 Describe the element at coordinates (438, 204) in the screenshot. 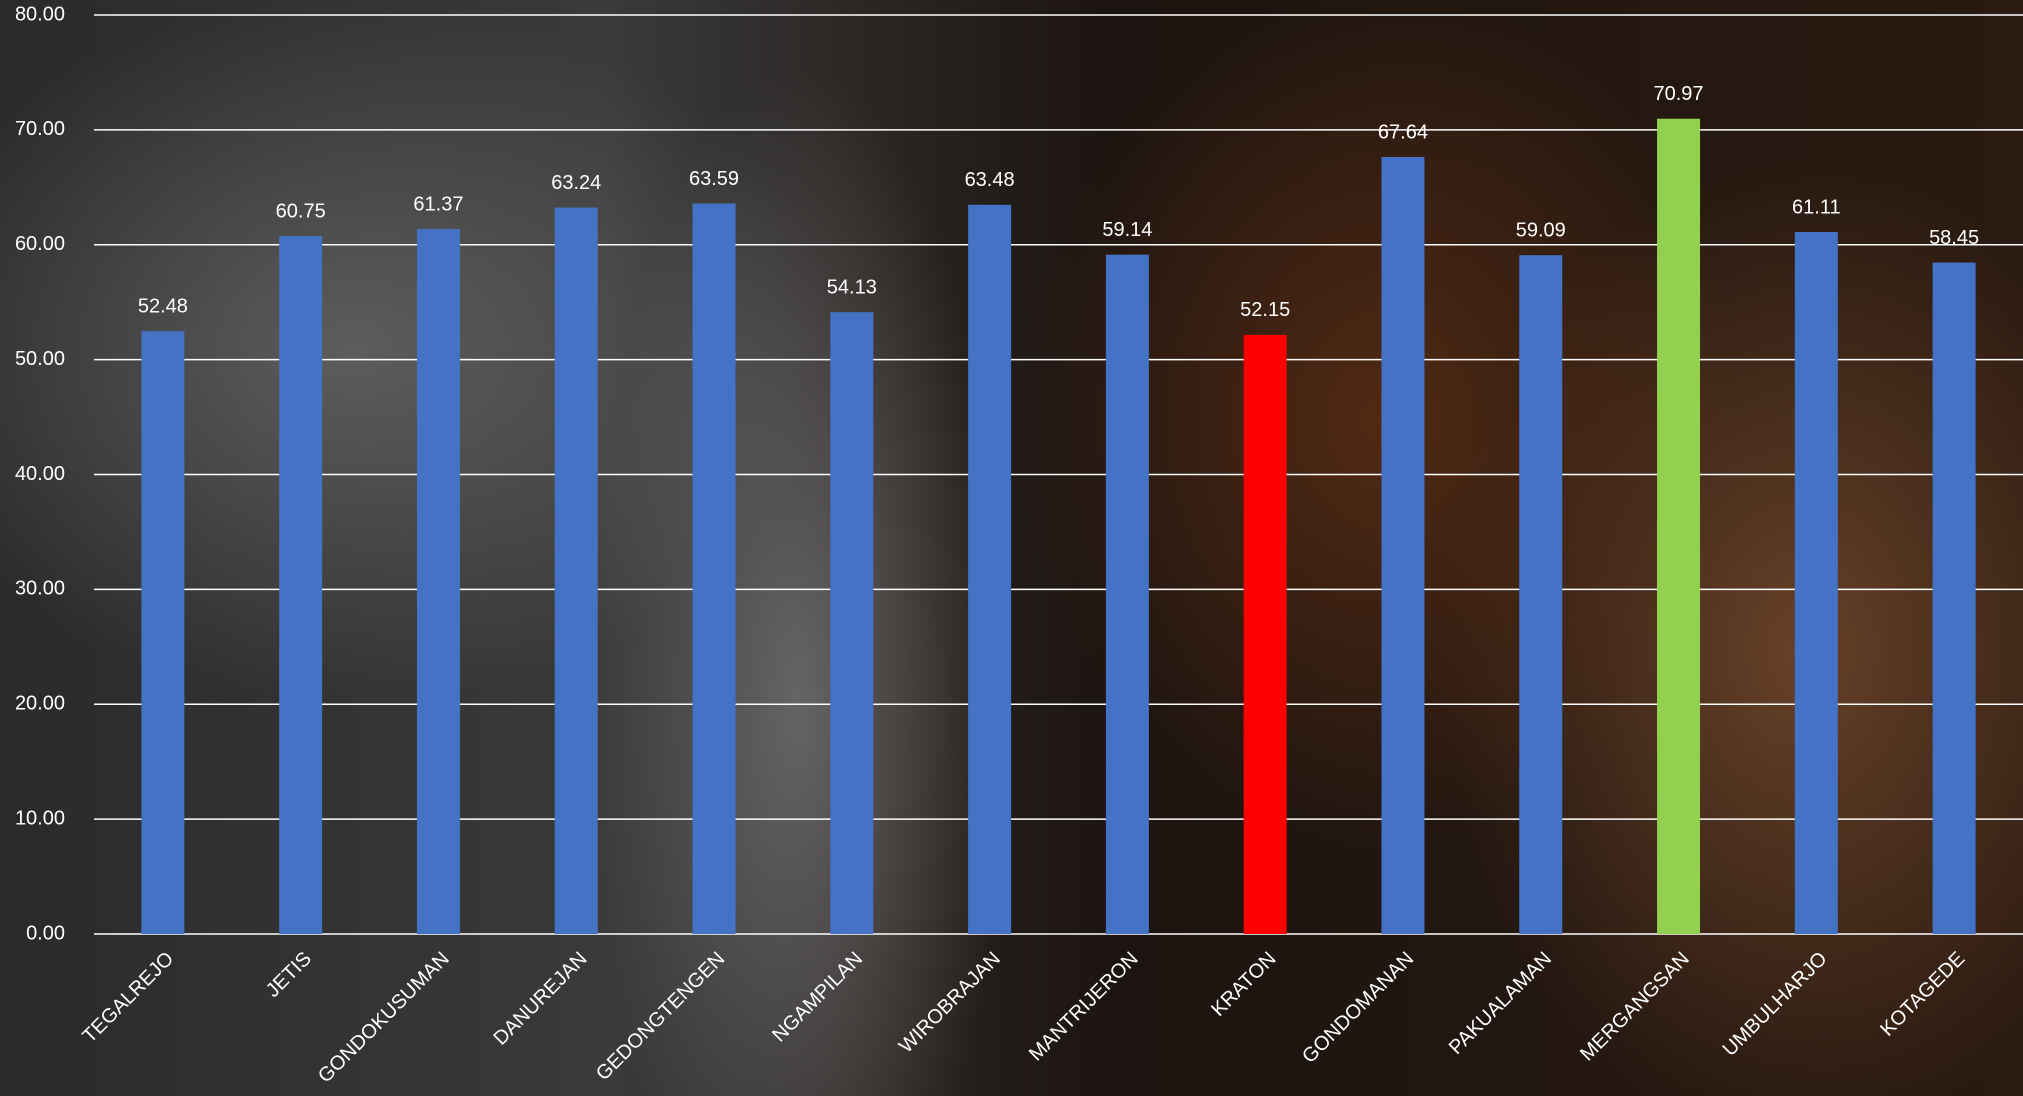

I see `value-label: 61.37` at that location.